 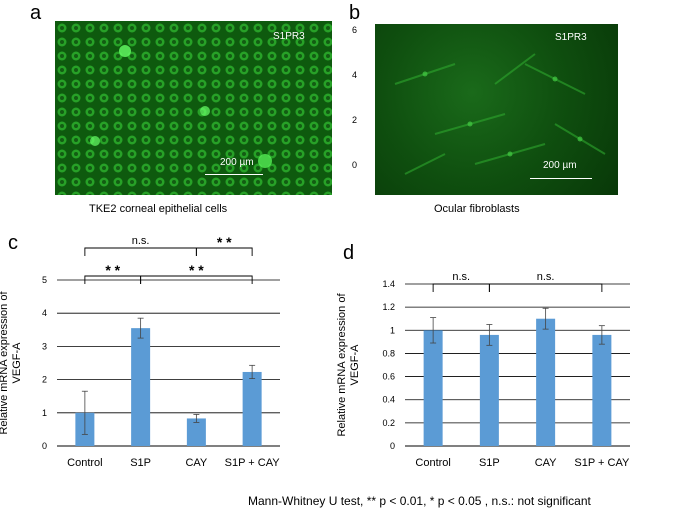 I want to click on chart-c-ylabel-line1: Relative mRNA expression of, so click(x=5, y=363).